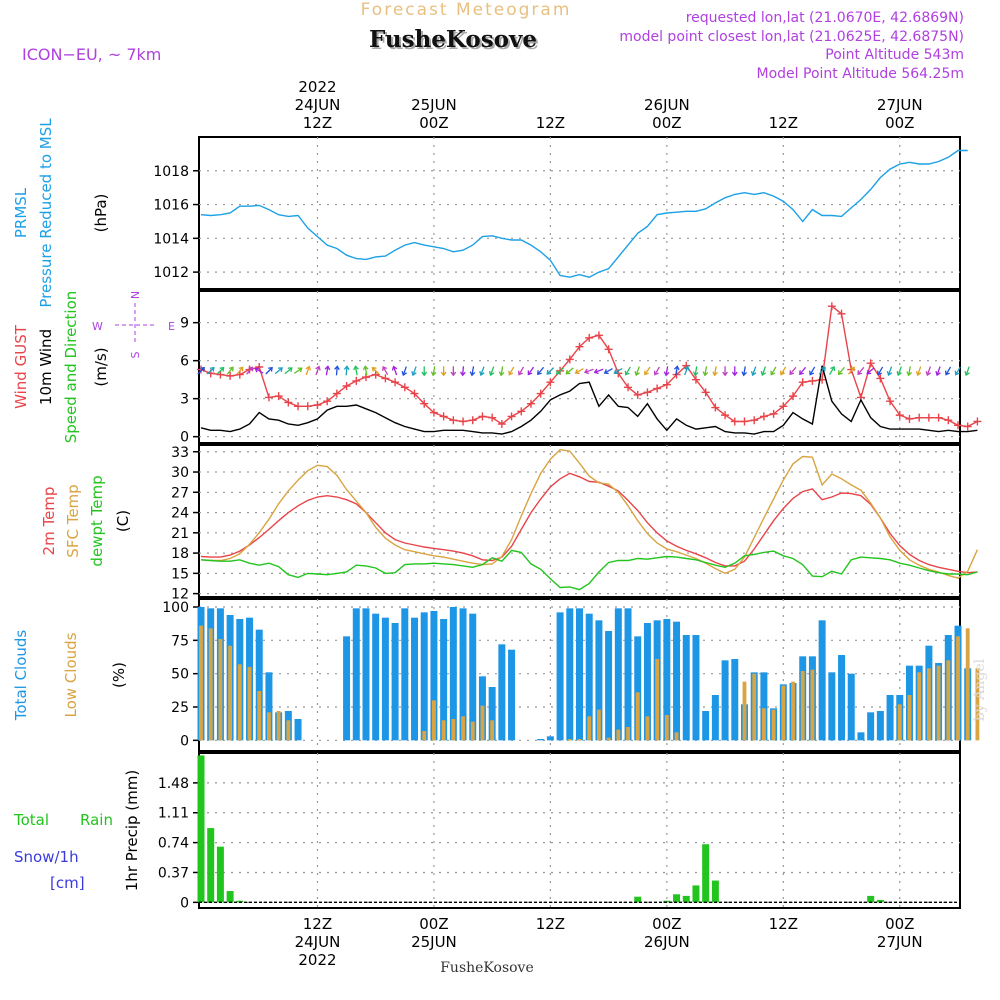  I want to click on precip-frame, so click(579, 830).